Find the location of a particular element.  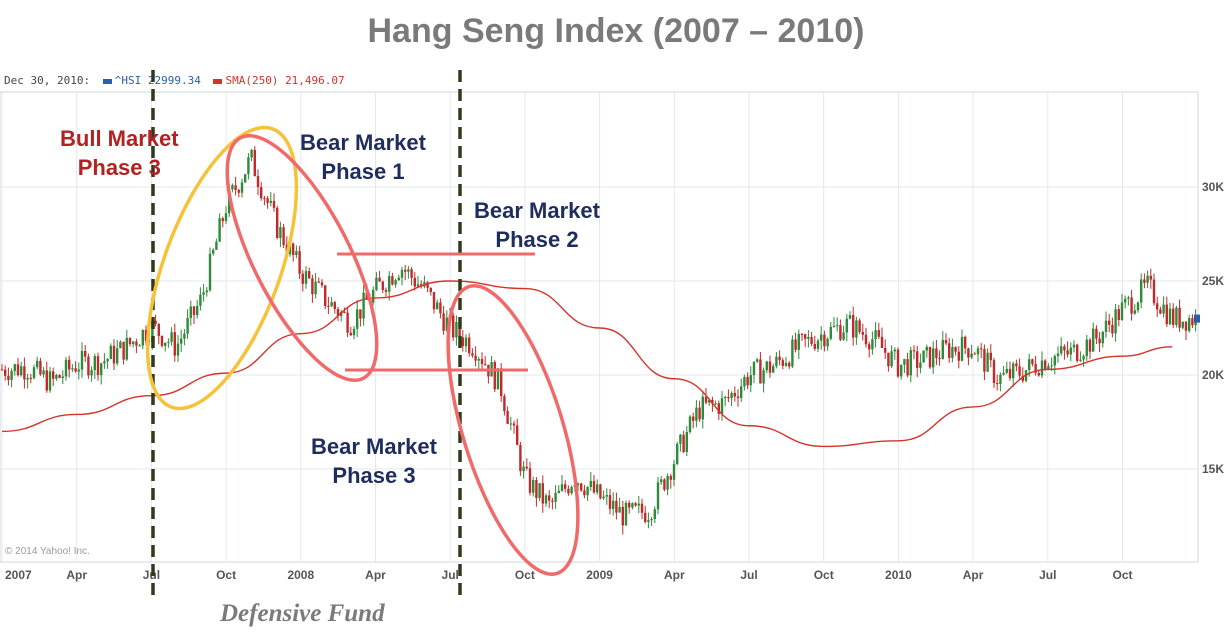

legend-hsi-swatch is located at coordinates (107, 81).